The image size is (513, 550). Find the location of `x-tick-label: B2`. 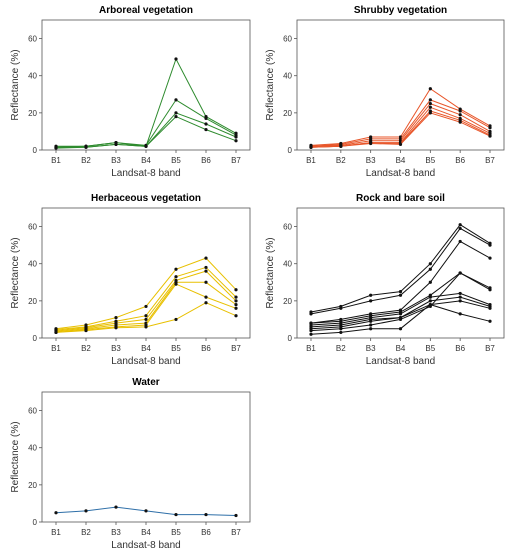

x-tick-label: B2 is located at coordinates (341, 348).